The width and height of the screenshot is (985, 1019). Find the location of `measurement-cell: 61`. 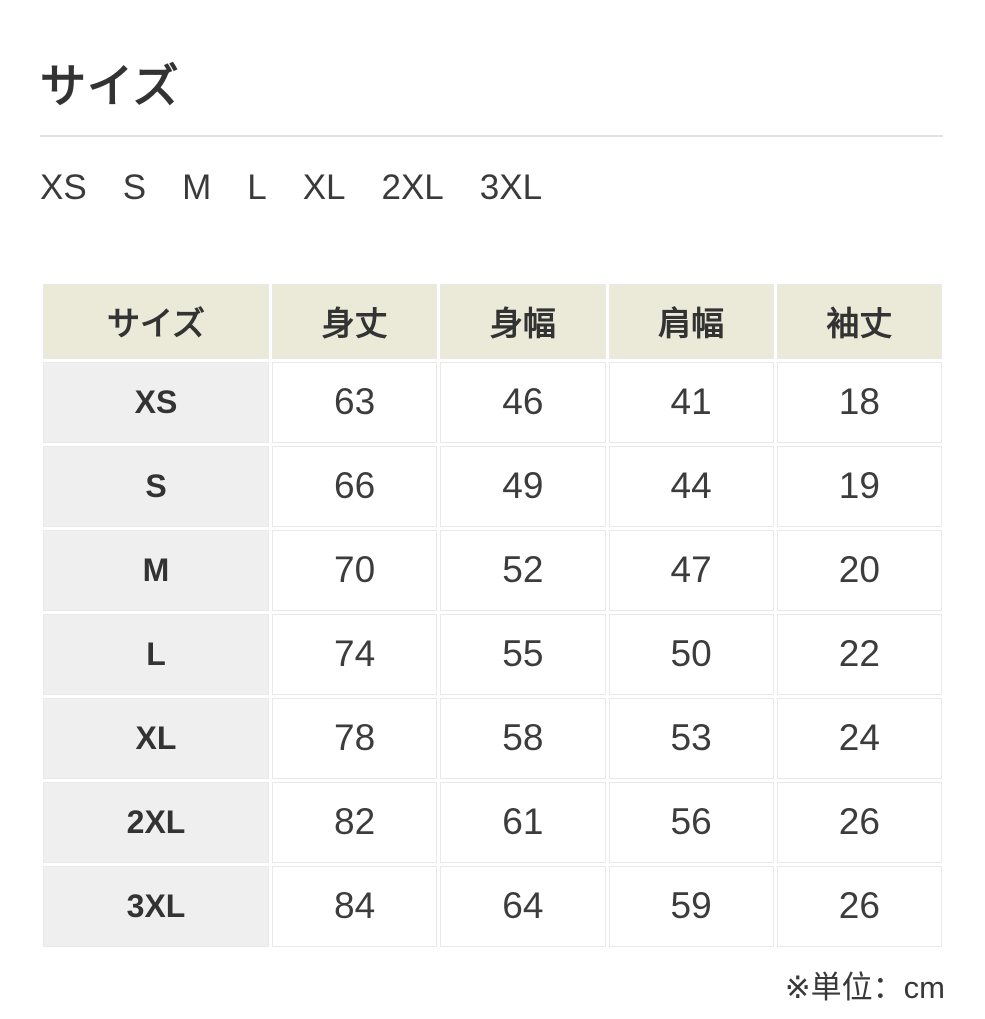

measurement-cell: 61 is located at coordinates (523, 822).